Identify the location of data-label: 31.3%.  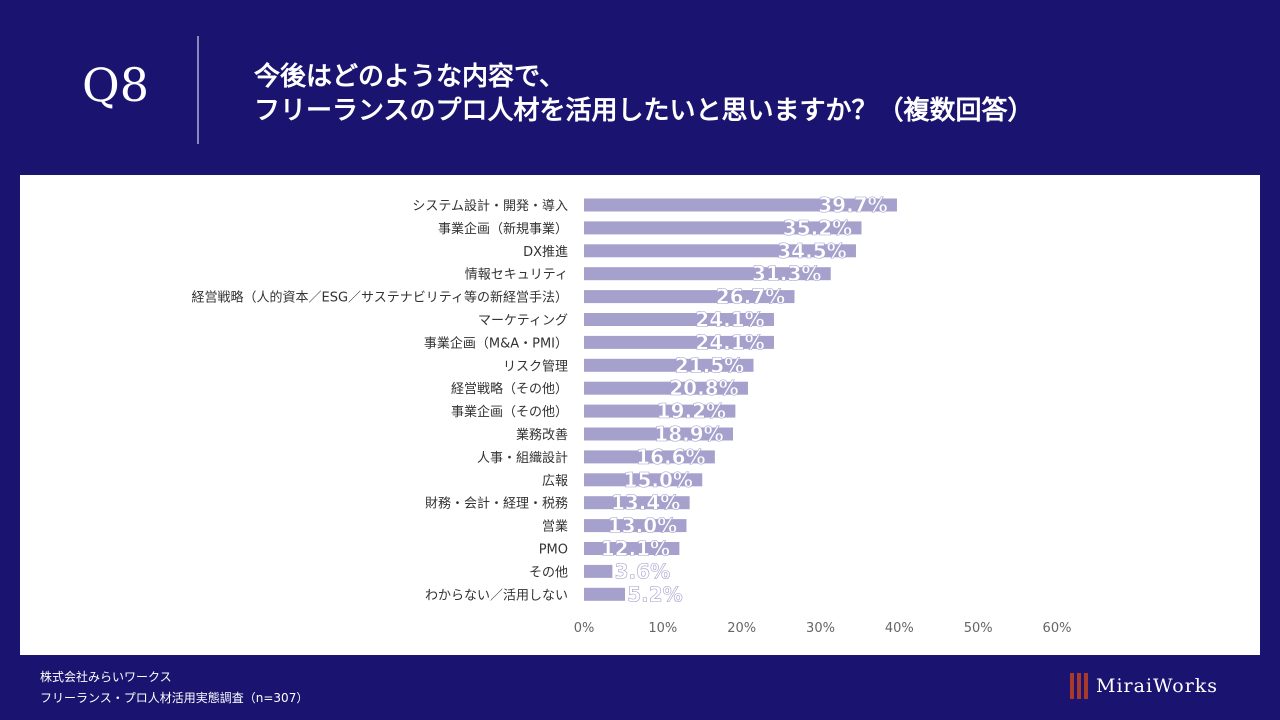
(786, 274).